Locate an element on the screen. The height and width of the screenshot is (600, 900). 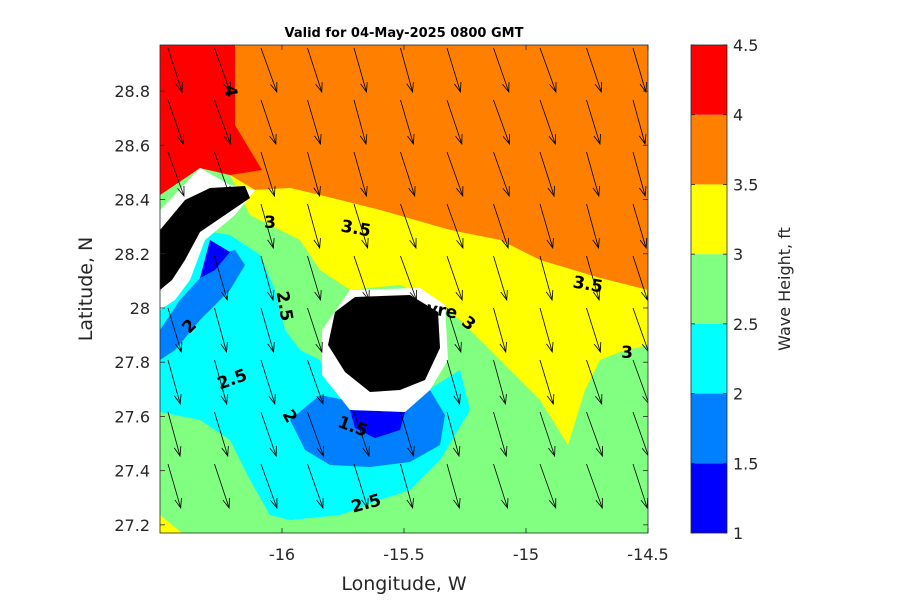
x-tick-label: -14.5 is located at coordinates (647, 554).